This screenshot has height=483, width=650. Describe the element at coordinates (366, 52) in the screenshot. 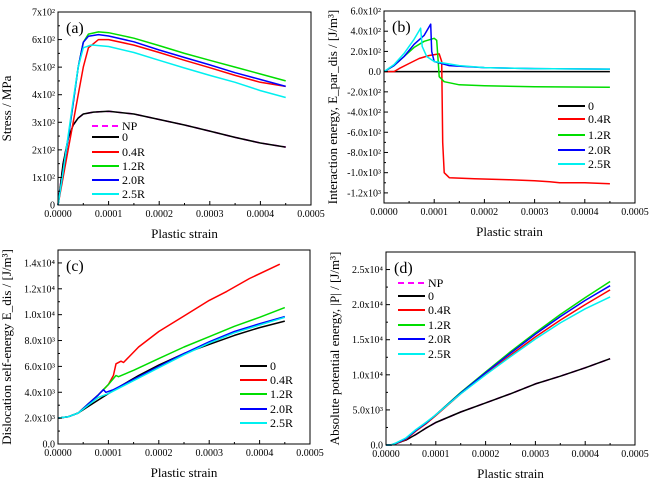

I see `y-tick-label: 2.0x10²` at that location.